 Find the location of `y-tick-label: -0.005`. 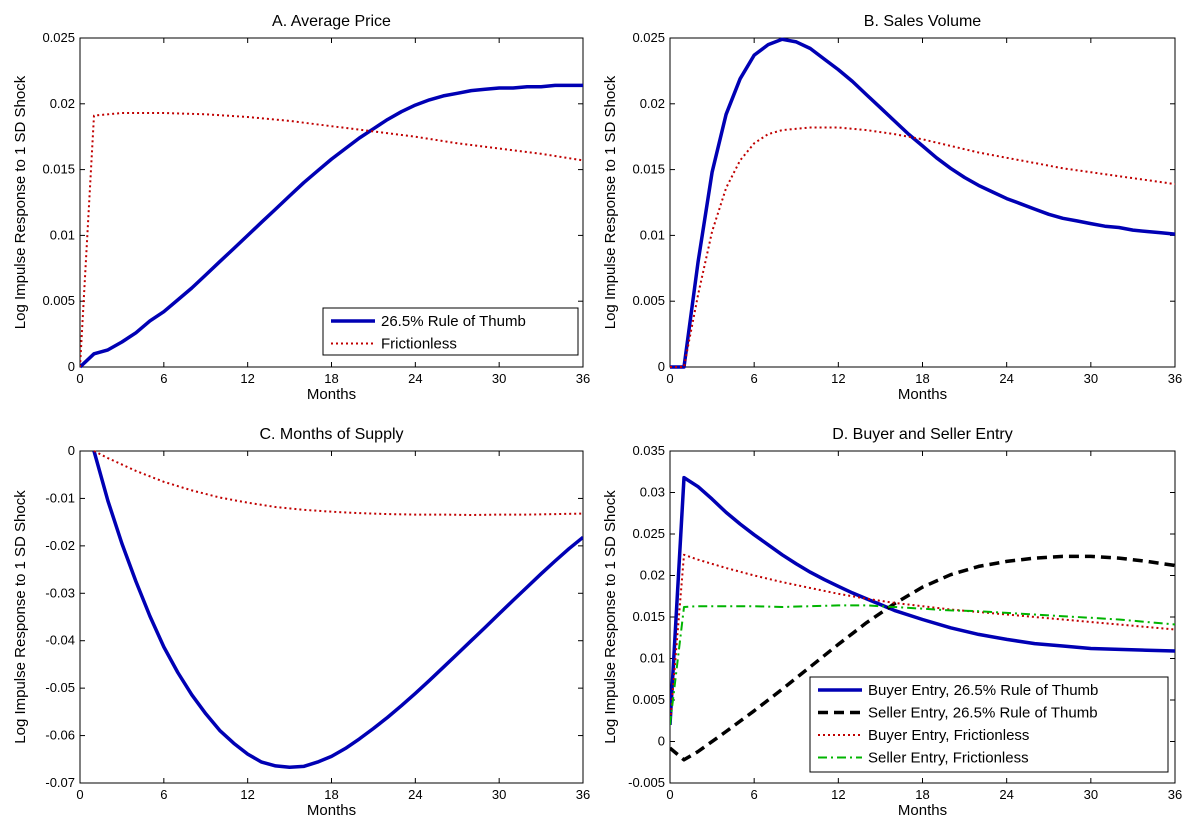

y-tick-label: -0.005 is located at coordinates (646, 782).